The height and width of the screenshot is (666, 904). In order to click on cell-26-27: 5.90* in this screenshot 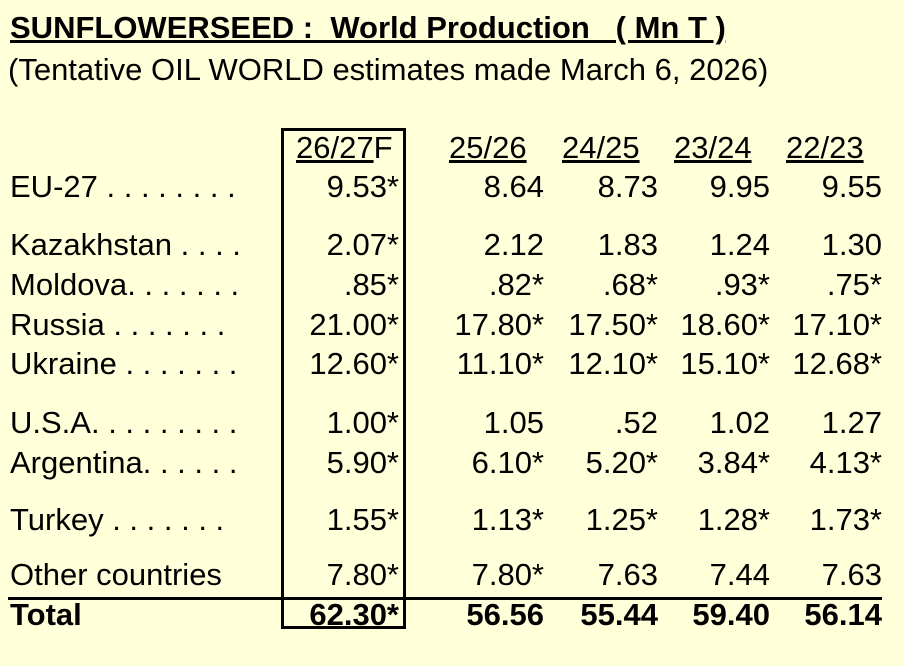, I will do `click(362, 462)`.